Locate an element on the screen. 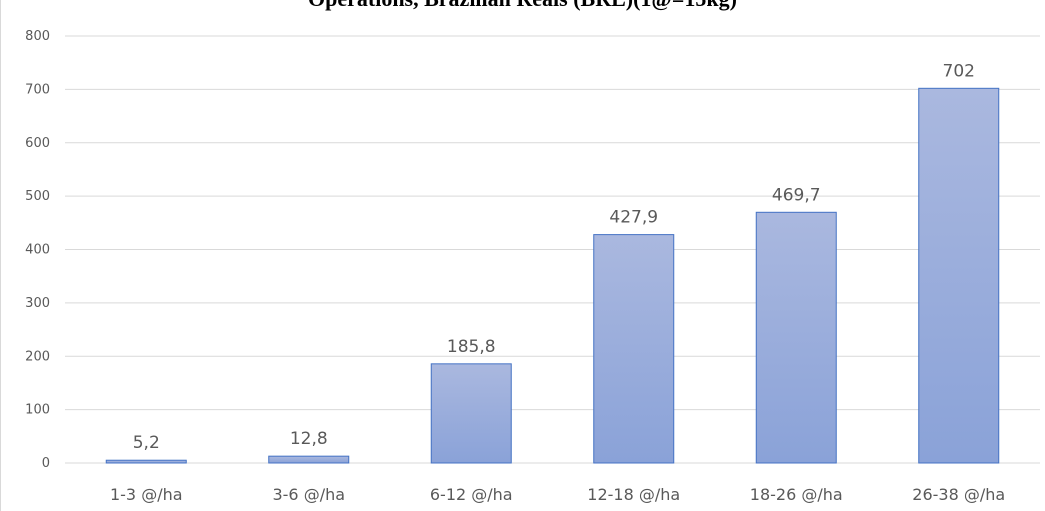 This screenshot has width=1045, height=511. y-tick-label: 400 is located at coordinates (37, 250).